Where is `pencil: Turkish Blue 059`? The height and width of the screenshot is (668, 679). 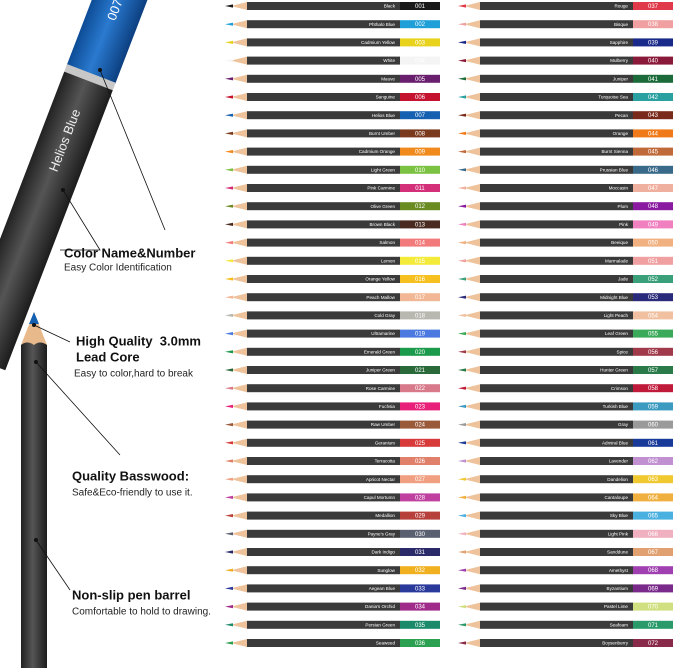 pencil: Turkish Blue 059 is located at coordinates (565, 406).